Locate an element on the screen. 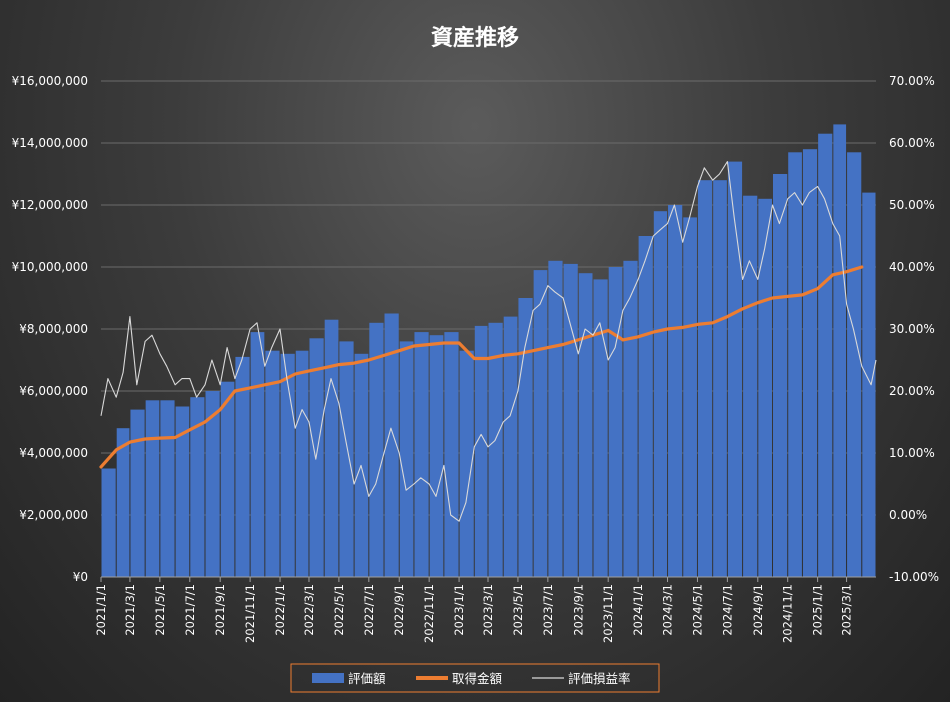 The height and width of the screenshot is (702, 950). x-tick-label: 2024/5/1 is located at coordinates (697, 610).